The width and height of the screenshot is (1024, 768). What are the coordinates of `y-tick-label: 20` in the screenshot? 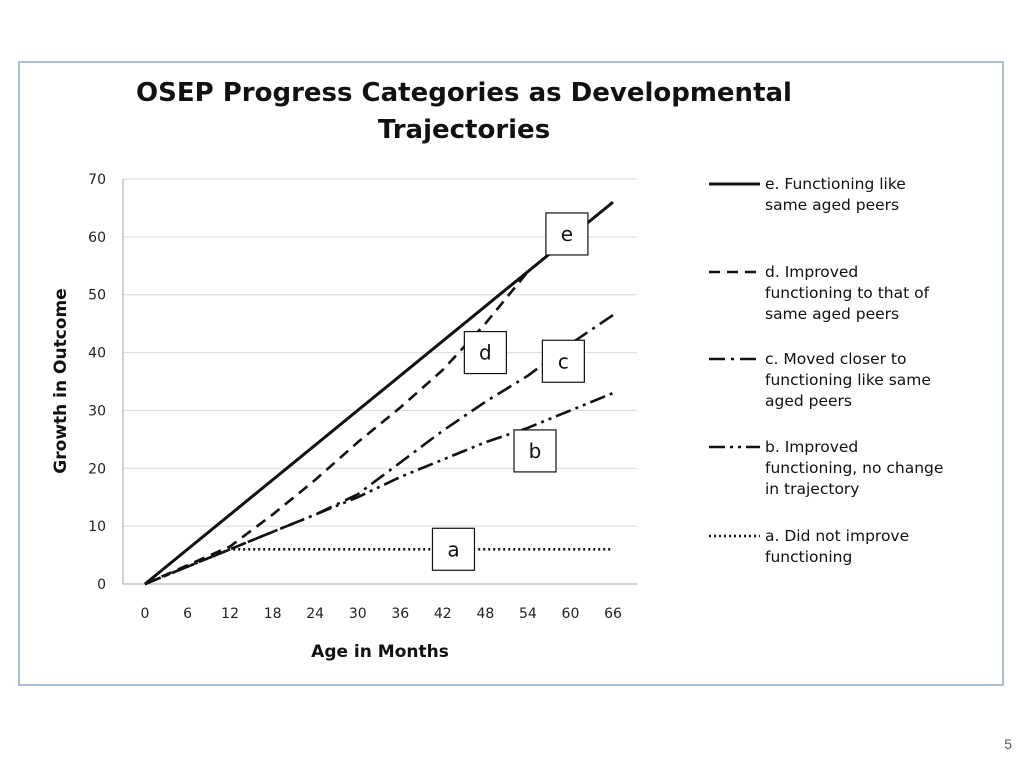 It's located at (97, 469).